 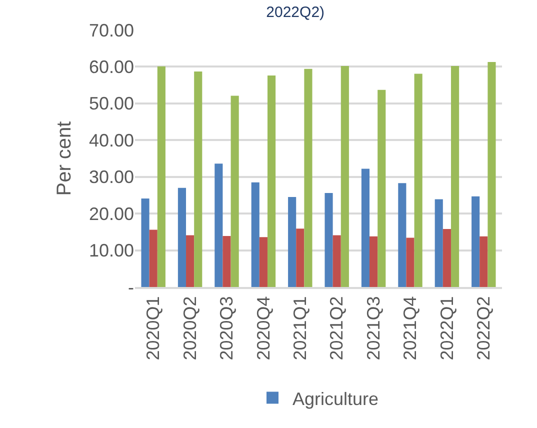 I want to click on x-tick-label: 2020Q1, so click(x=153, y=328).